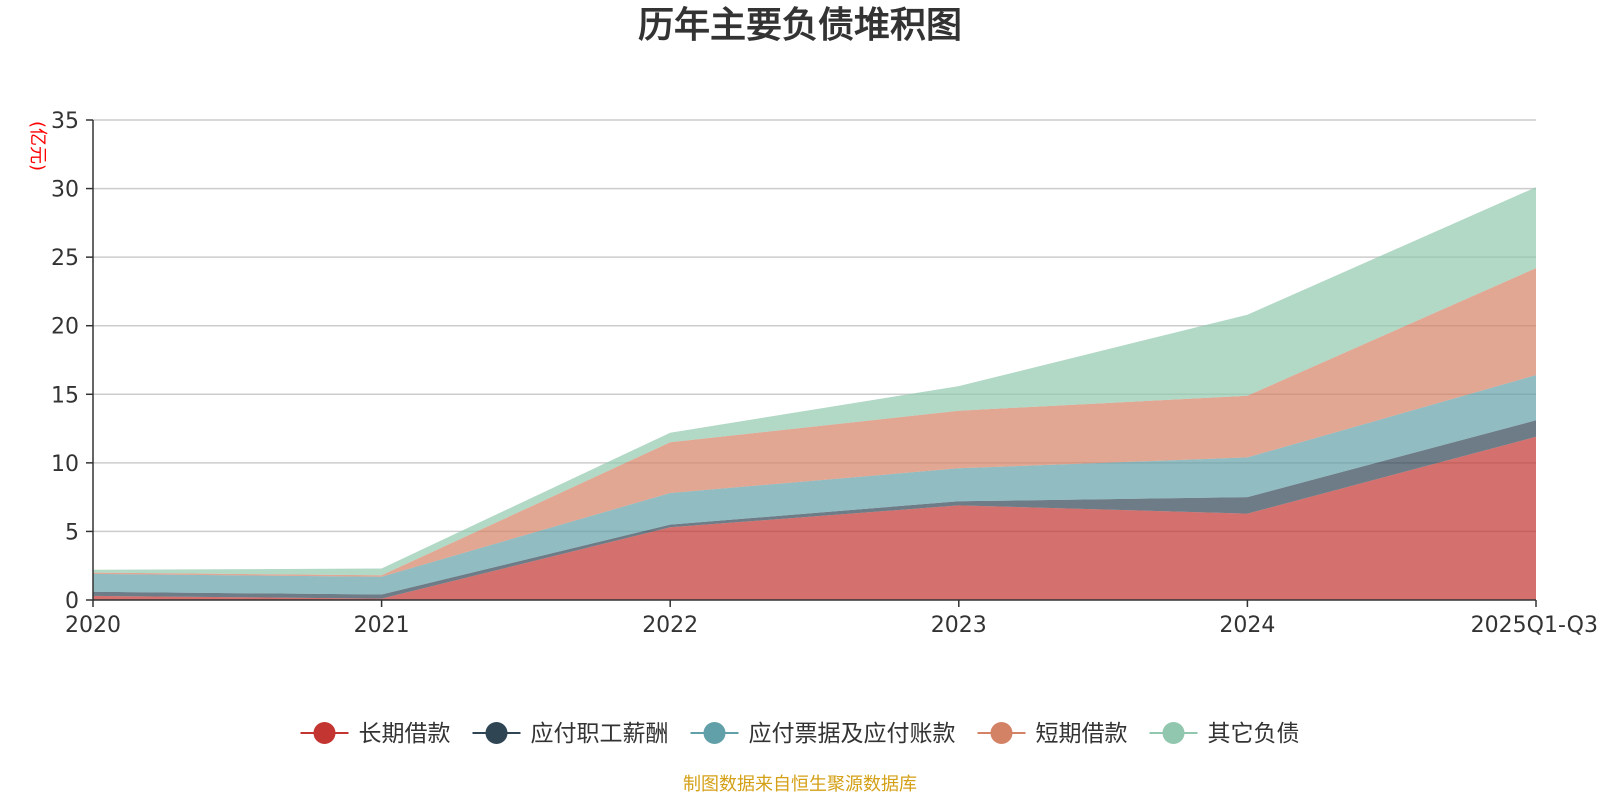 Image resolution: width=1600 pixels, height=800 pixels. Describe the element at coordinates (382, 625) in the screenshot. I see `x-tick-label: 2021` at that location.